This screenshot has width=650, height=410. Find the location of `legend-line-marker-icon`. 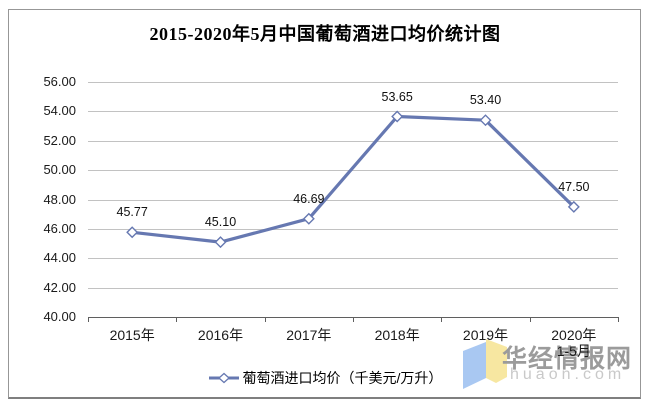

legend-line-marker-icon is located at coordinates (223, 378).